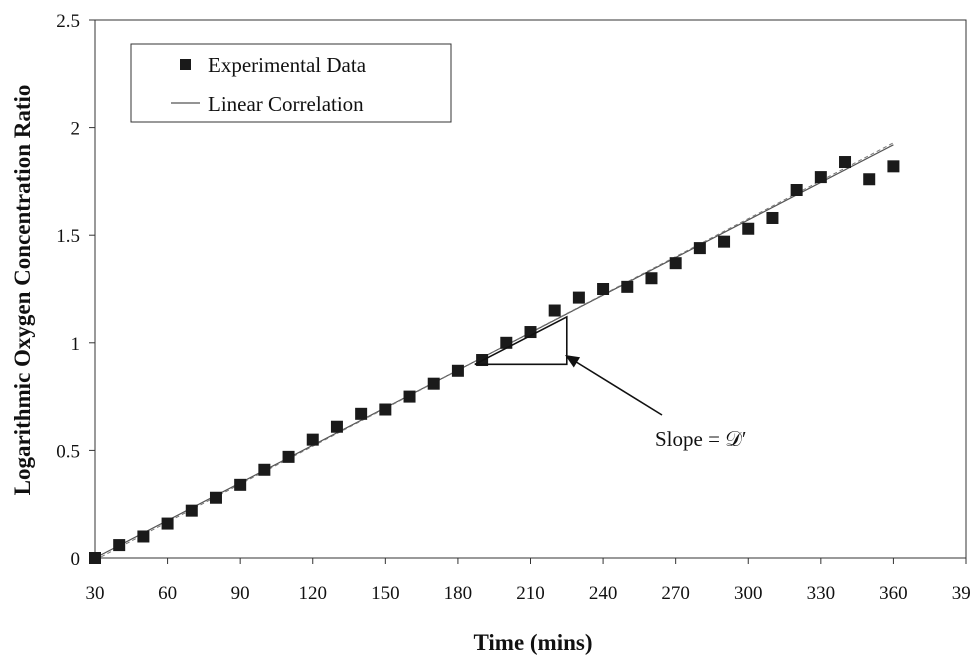  What do you see at coordinates (748, 593) in the screenshot?
I see `x-tick-label: 300` at bounding box center [748, 593].